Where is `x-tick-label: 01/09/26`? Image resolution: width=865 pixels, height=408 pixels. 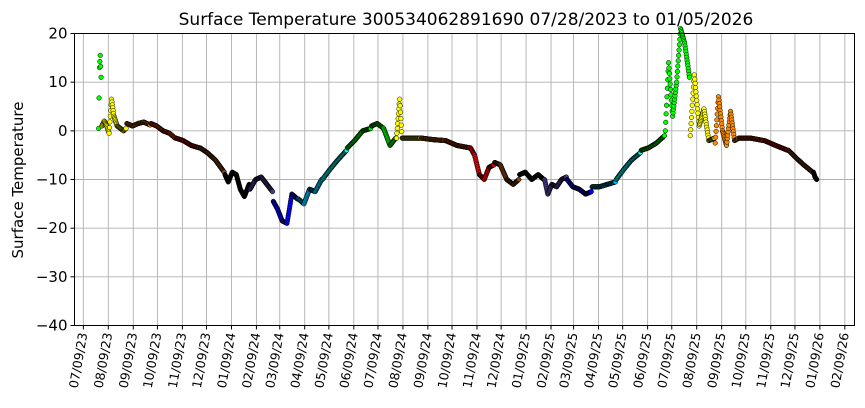
x-tick-label: 01/09/26 is located at coordinates (814, 360).